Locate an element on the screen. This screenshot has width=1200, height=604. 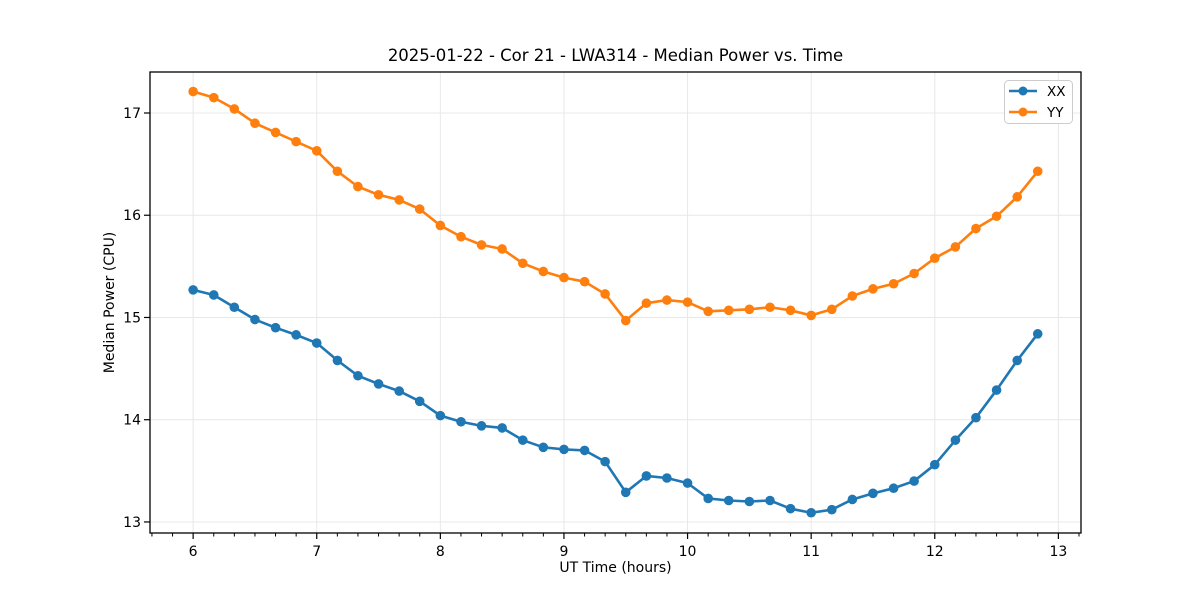
x-tick-label: 6 is located at coordinates (193, 552).